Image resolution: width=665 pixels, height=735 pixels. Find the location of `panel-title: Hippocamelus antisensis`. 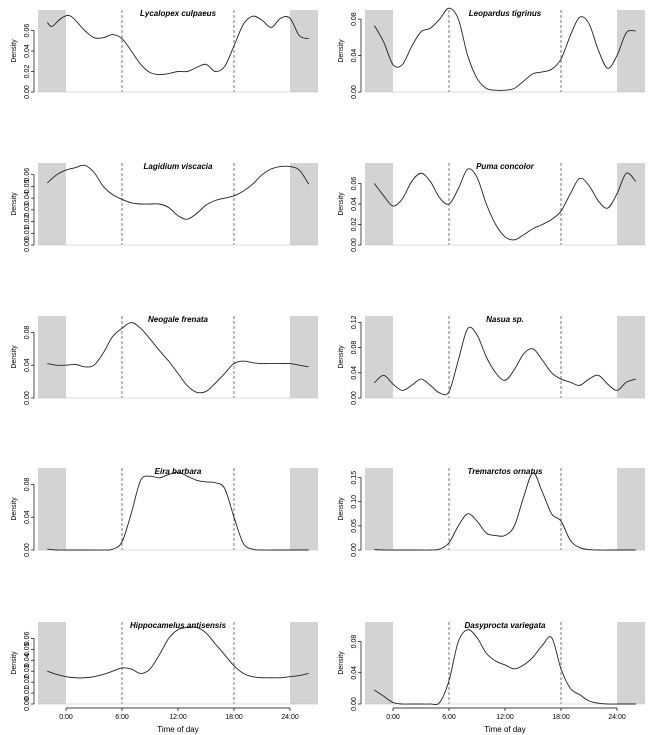

panel-title: Hippocamelus antisensis is located at coordinates (178, 625).